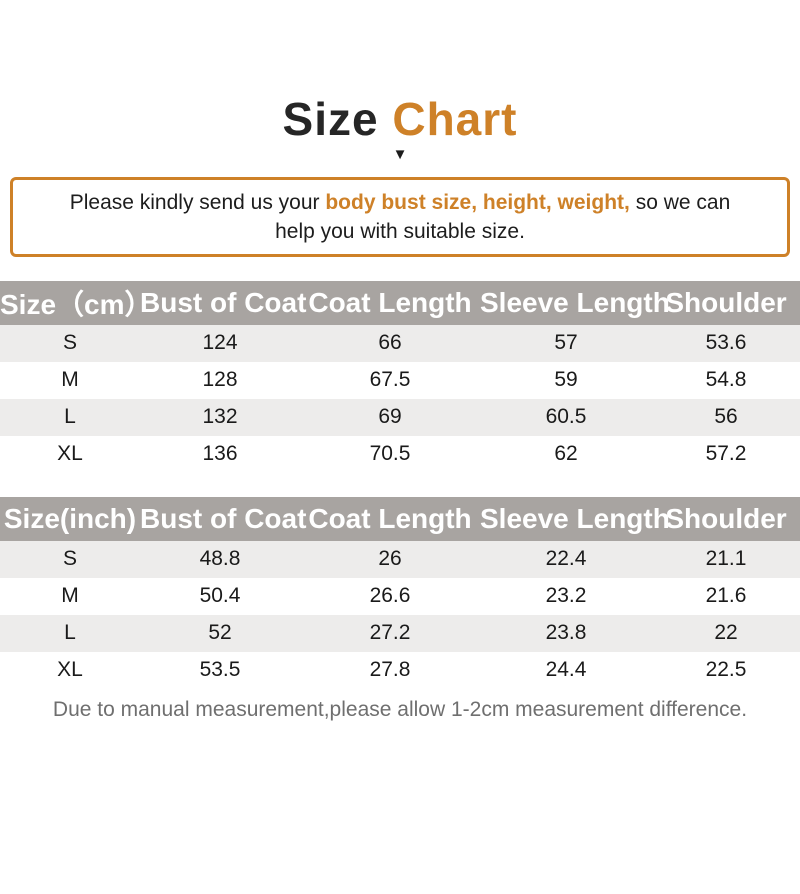 Image resolution: width=800 pixels, height=894 pixels. Describe the element at coordinates (70, 518) in the screenshot. I see `column-header: Size(inch)` at that location.